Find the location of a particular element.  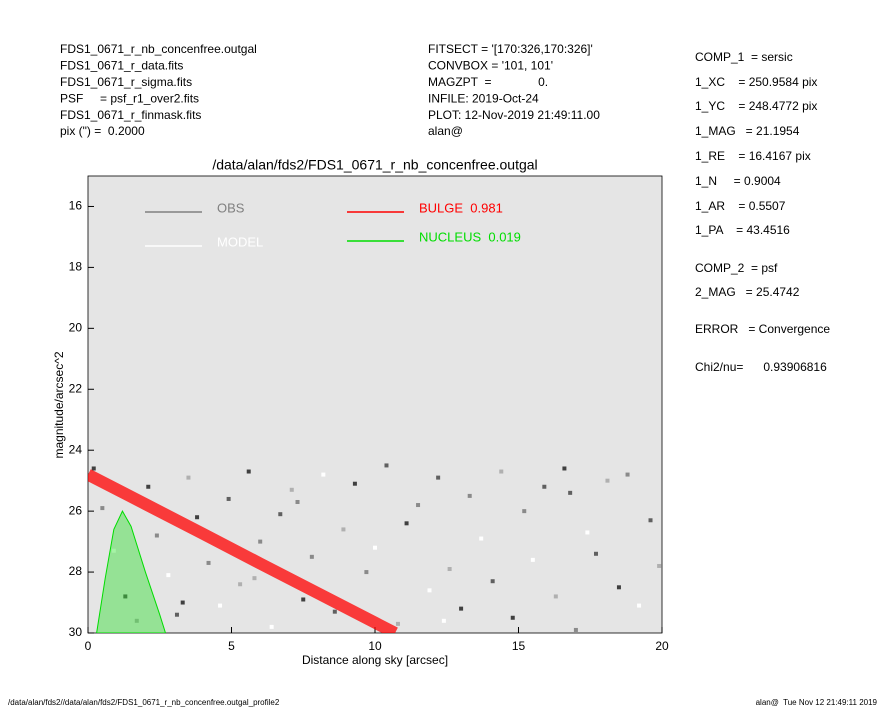

header-right-line: 1_PA = 43.4516 is located at coordinates (742, 230).